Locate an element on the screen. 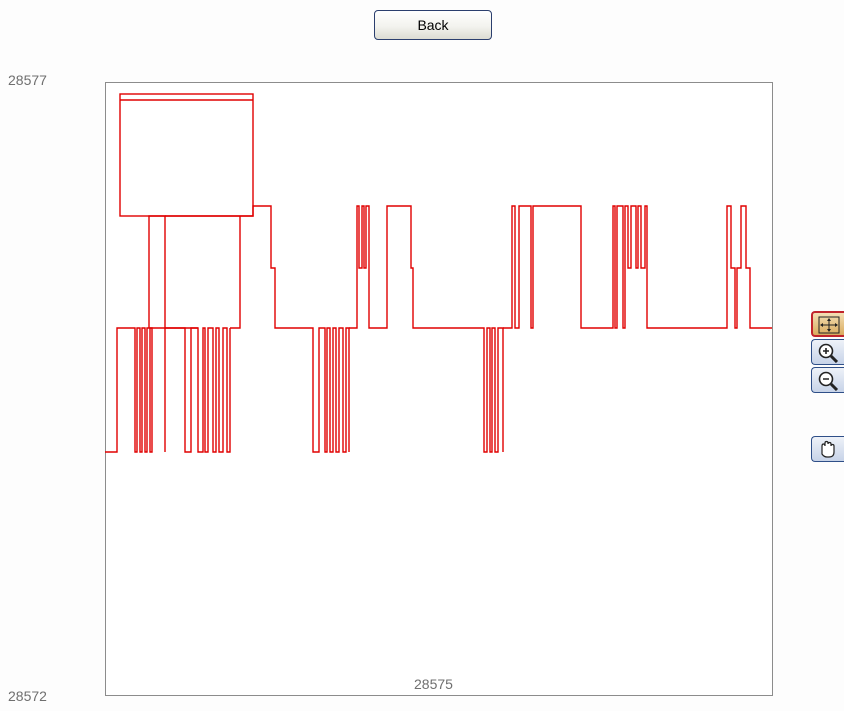  x-axis-mid-label: 28575 is located at coordinates (433, 684).